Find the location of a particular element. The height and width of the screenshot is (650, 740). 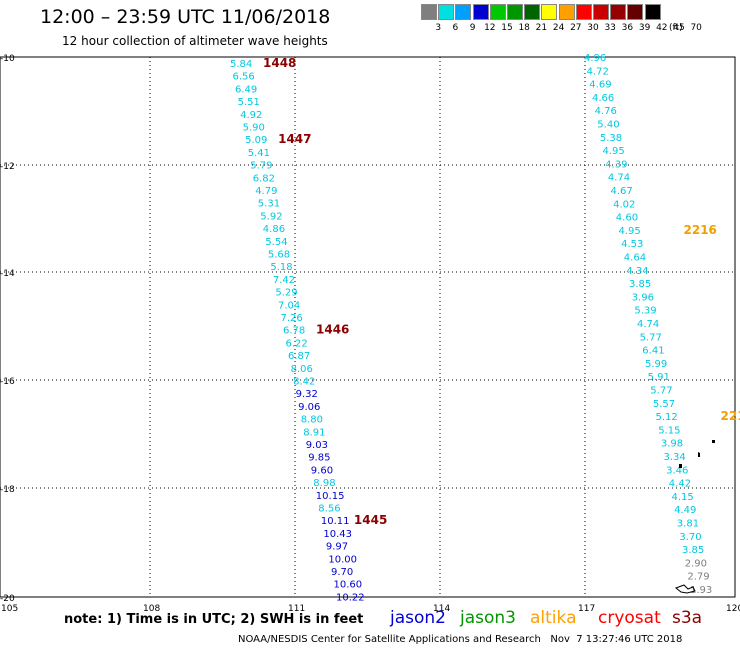

x-tick-label: 120 is located at coordinates (733, 609).